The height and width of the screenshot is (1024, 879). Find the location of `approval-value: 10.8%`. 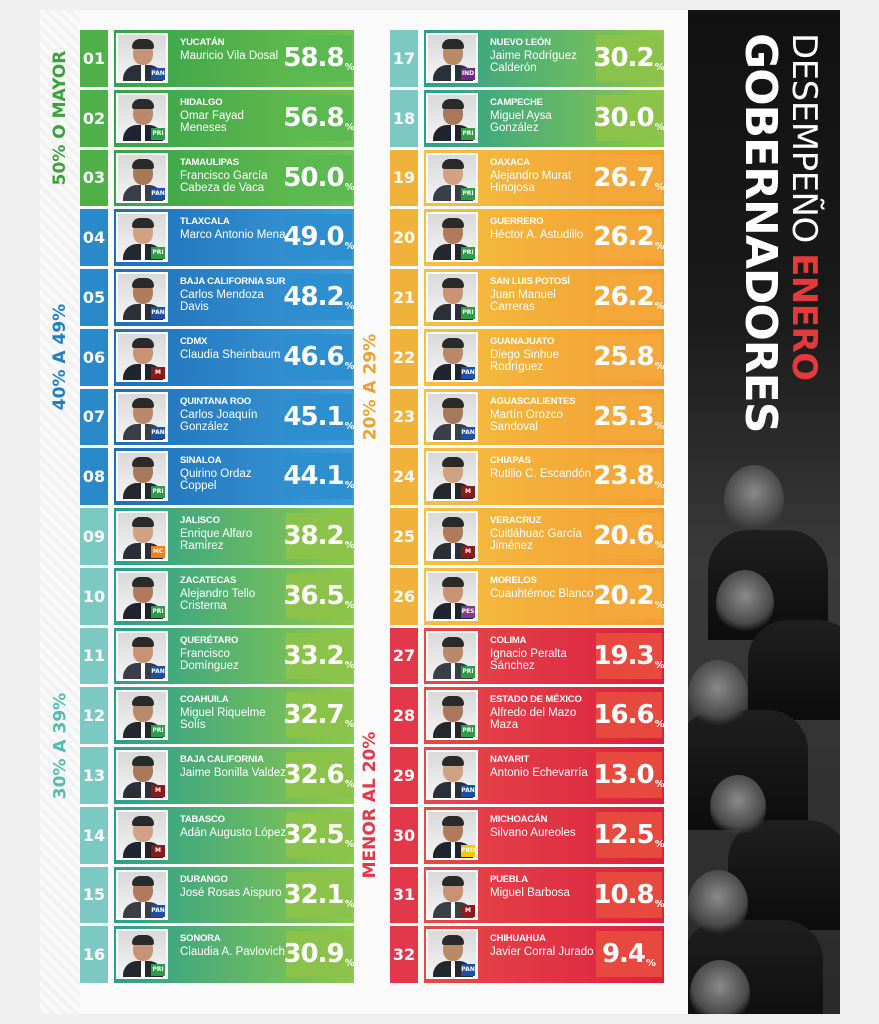

approval-value: 10.8% is located at coordinates (629, 894).